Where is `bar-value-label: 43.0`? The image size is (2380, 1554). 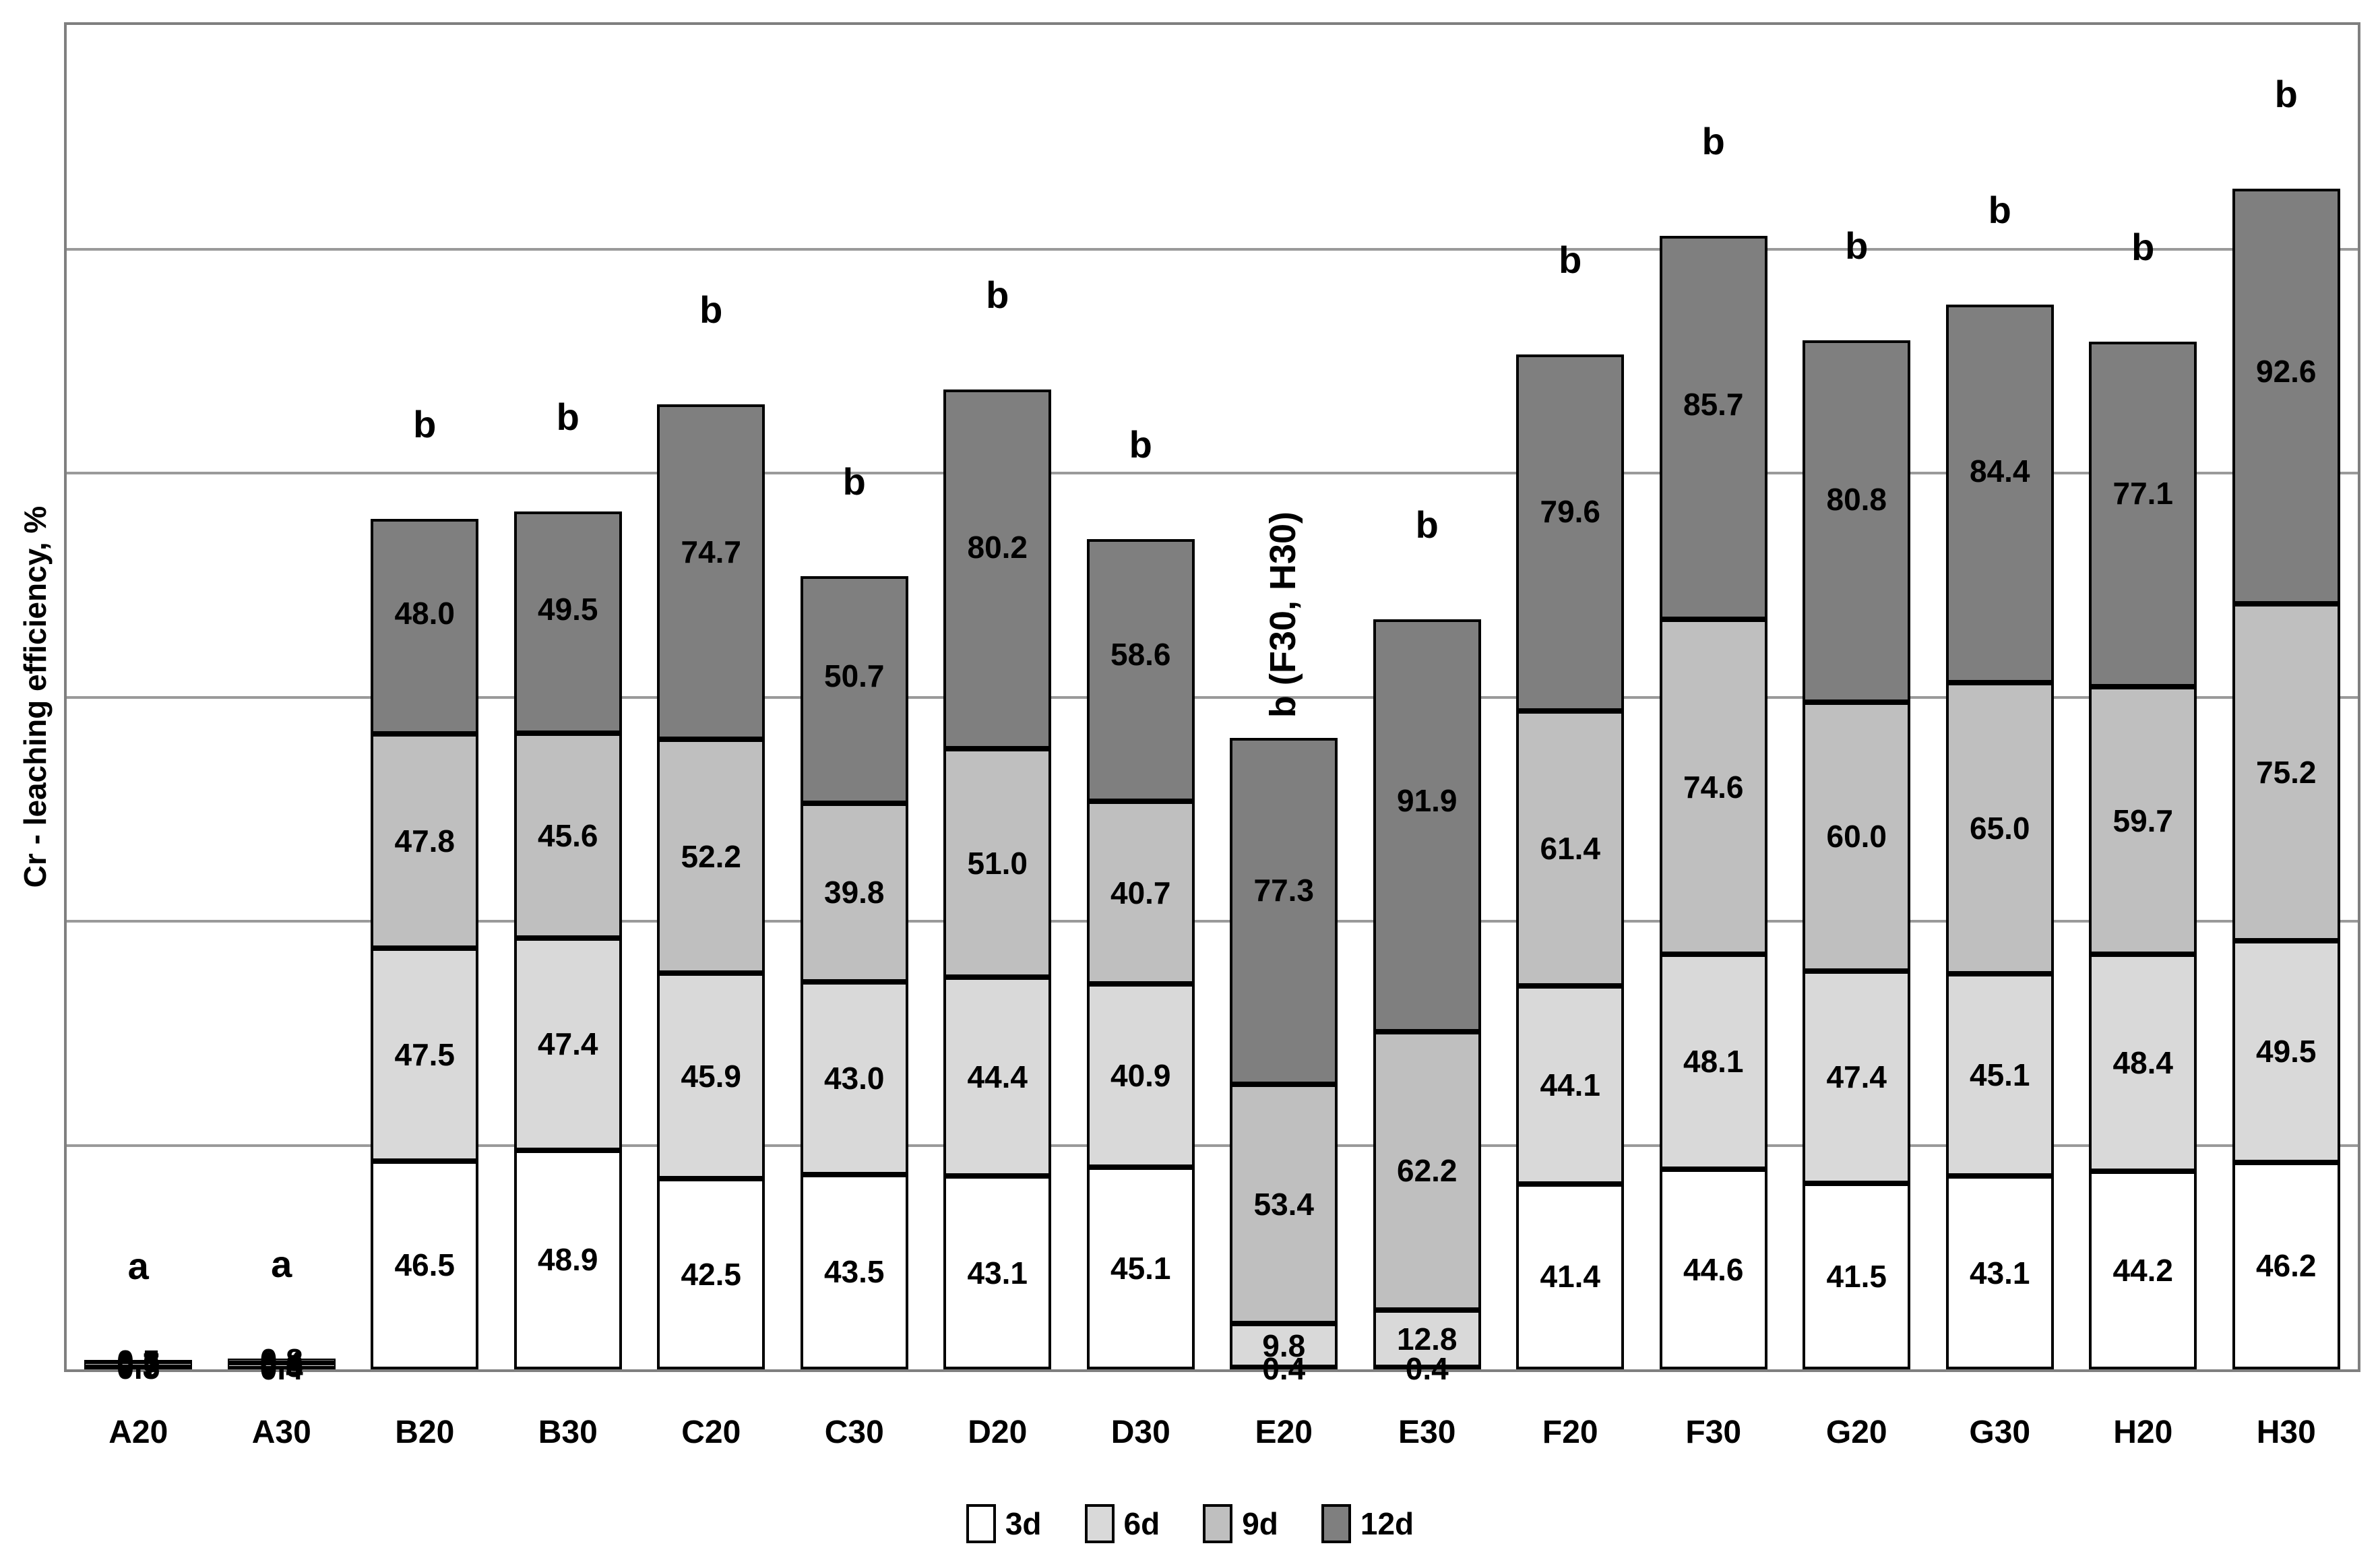
bar-value-label: 43.0 is located at coordinates (854, 1078).